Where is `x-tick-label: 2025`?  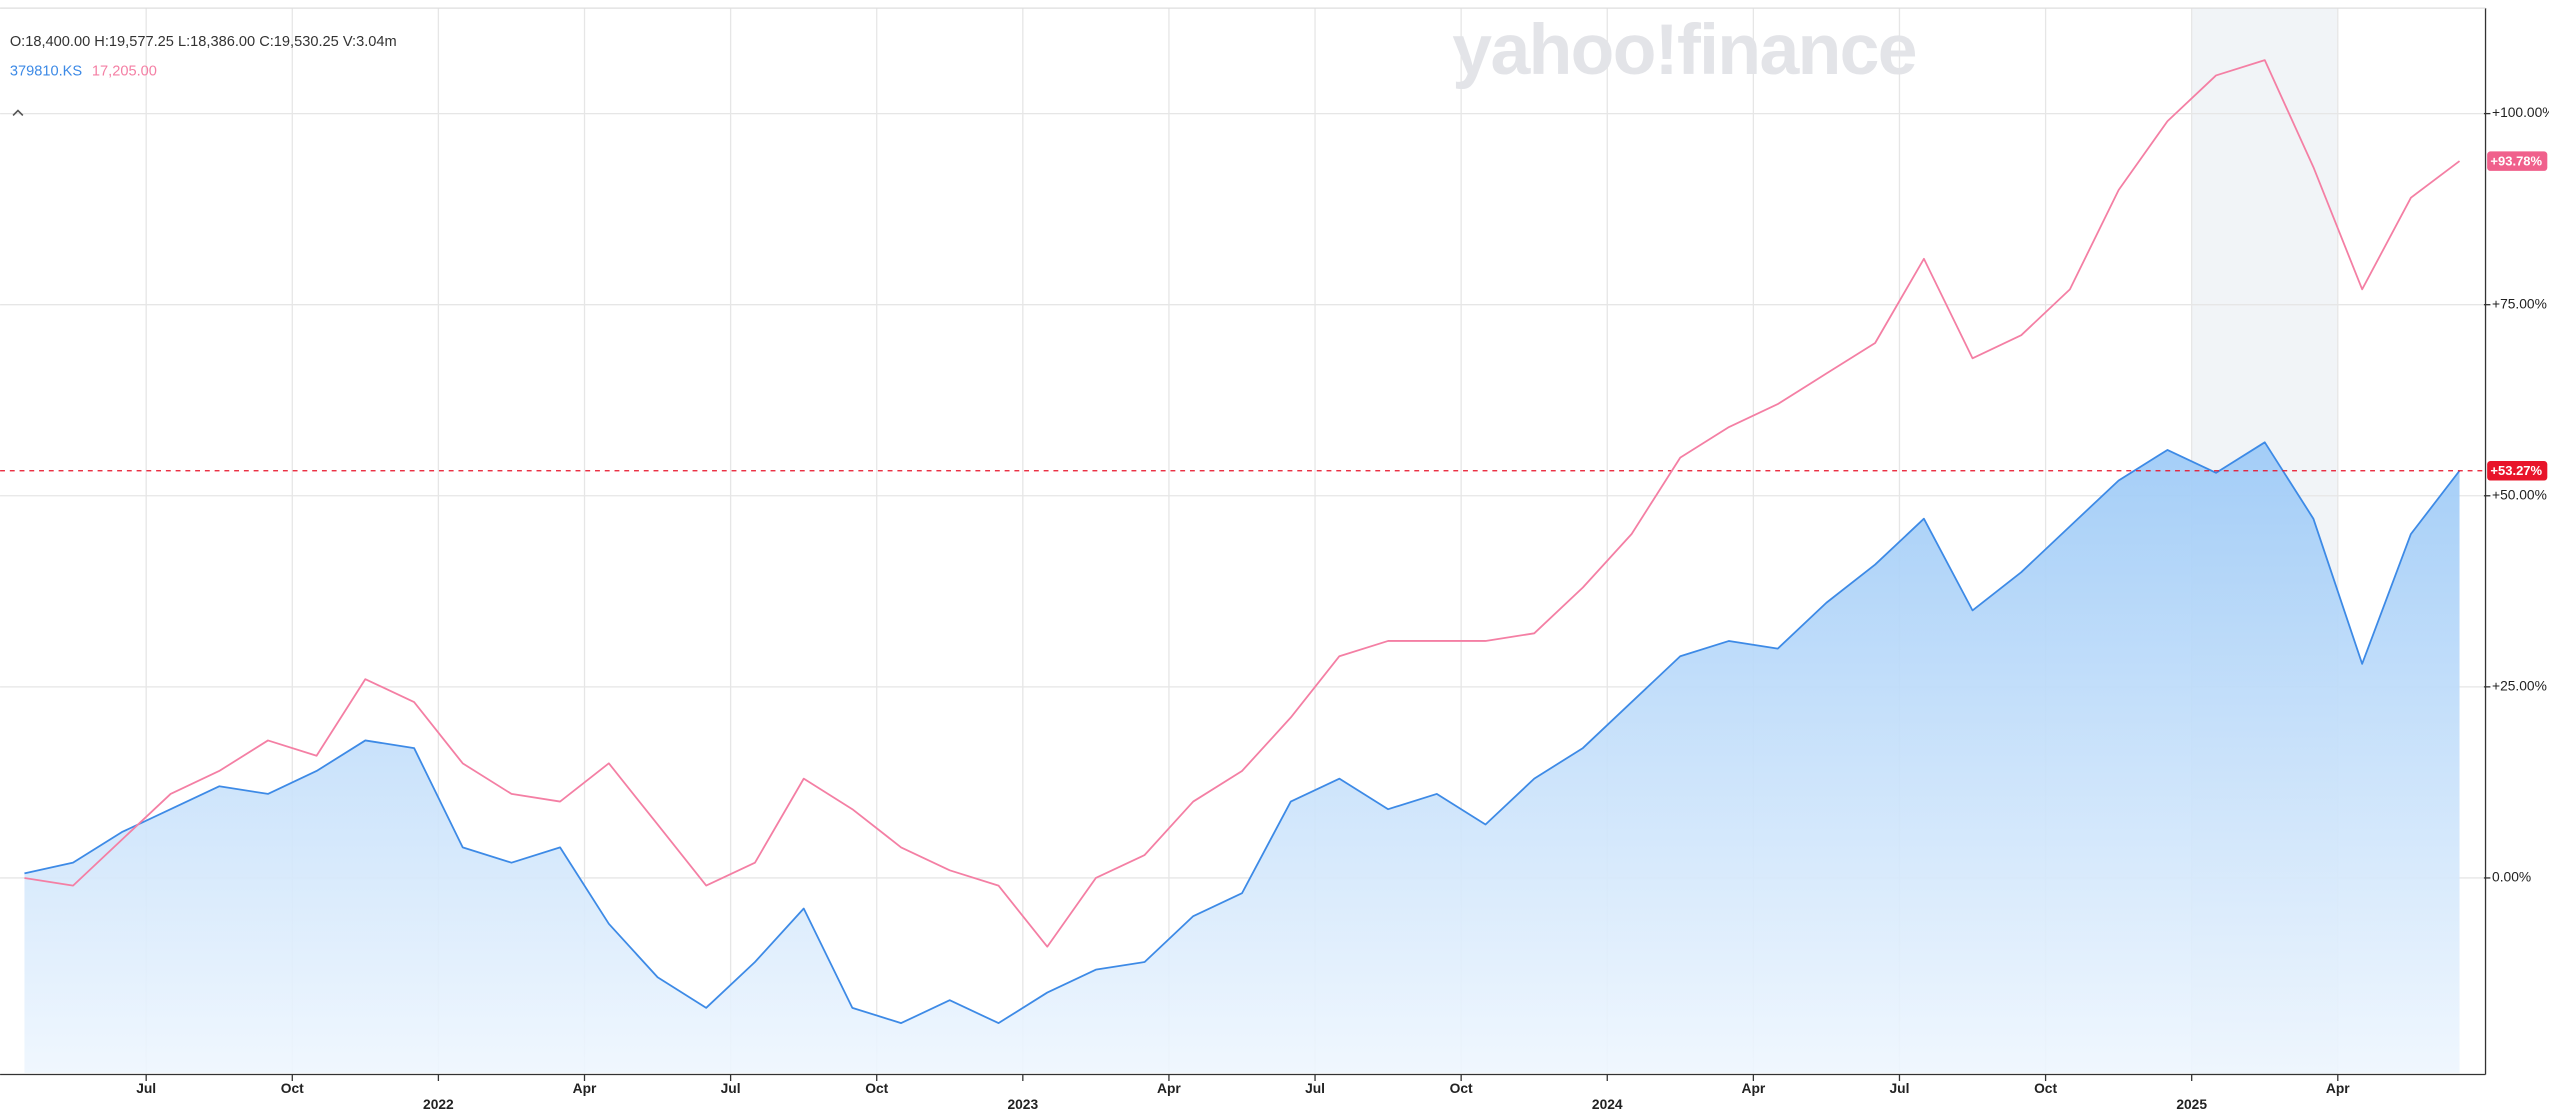 x-tick-label: 2025 is located at coordinates (2191, 1104).